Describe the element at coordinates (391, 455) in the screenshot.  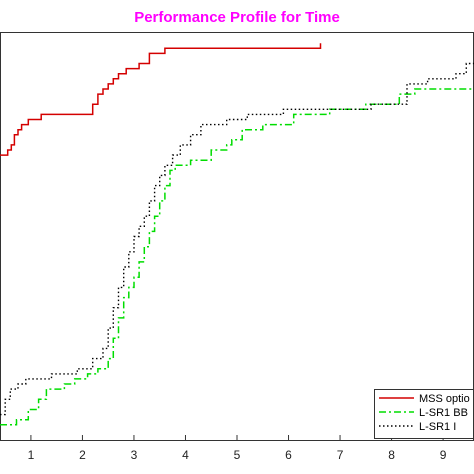
I see `x-tick-label: 8` at that location.